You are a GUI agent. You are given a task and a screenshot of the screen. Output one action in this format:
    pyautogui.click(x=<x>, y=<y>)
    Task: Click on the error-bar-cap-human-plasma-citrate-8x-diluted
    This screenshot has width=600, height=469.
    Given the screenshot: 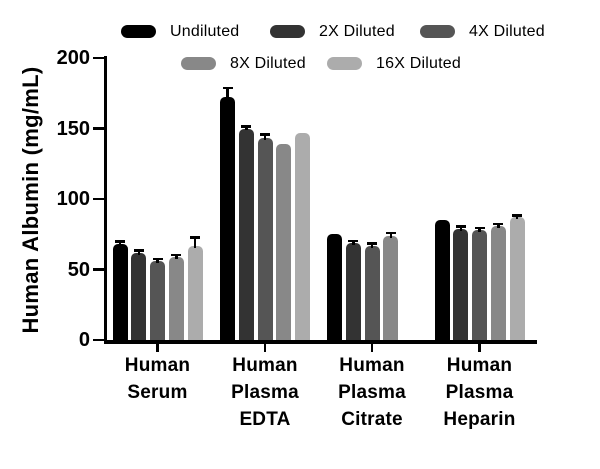 What is the action you would take?
    pyautogui.click(x=390, y=233)
    